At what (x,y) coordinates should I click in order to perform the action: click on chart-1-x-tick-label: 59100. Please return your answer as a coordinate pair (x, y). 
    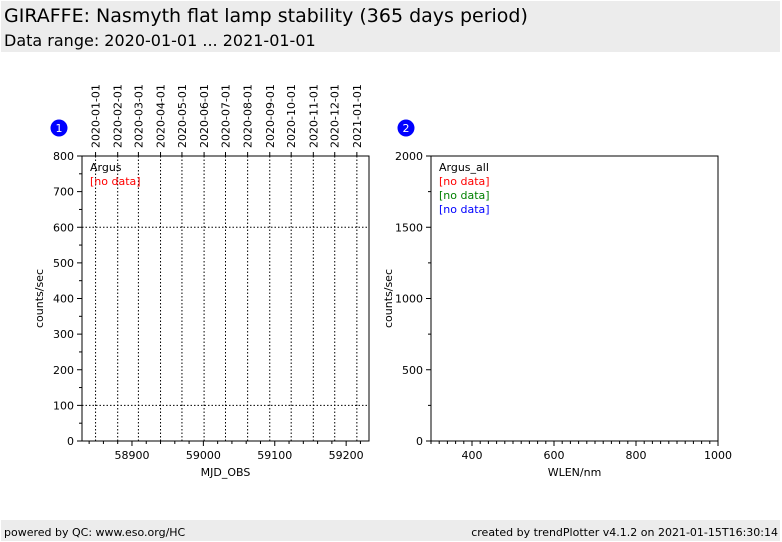
    Looking at the image, I should click on (274, 455).